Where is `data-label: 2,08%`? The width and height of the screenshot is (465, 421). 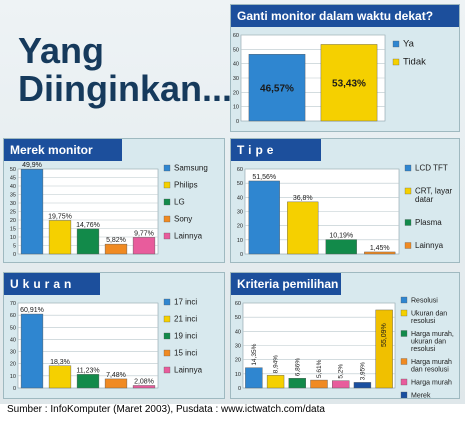
data-label: 2,08% is located at coordinates (144, 381).